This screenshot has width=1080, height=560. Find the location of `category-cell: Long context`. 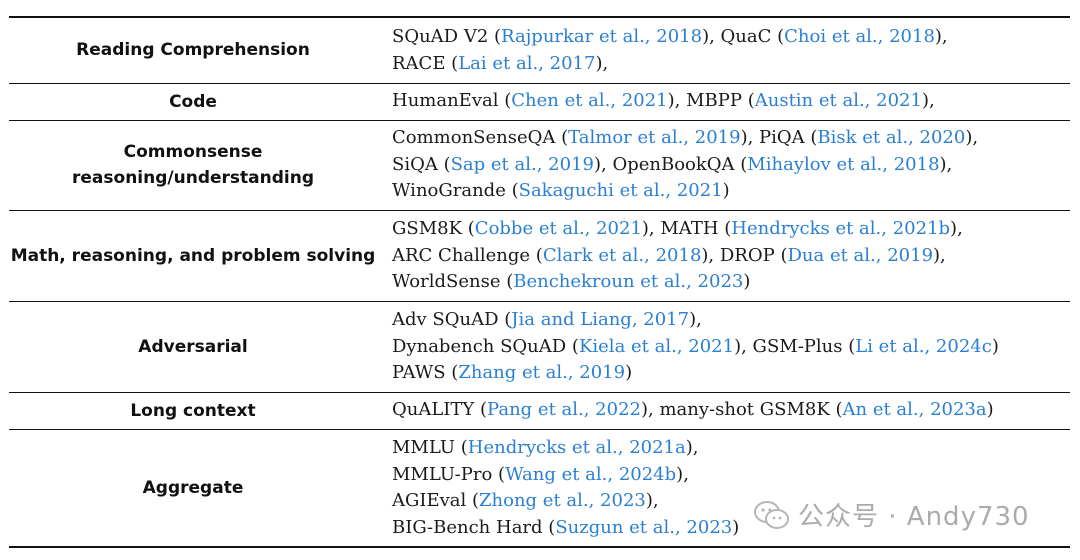

category-cell: Long context is located at coordinates (193, 410).